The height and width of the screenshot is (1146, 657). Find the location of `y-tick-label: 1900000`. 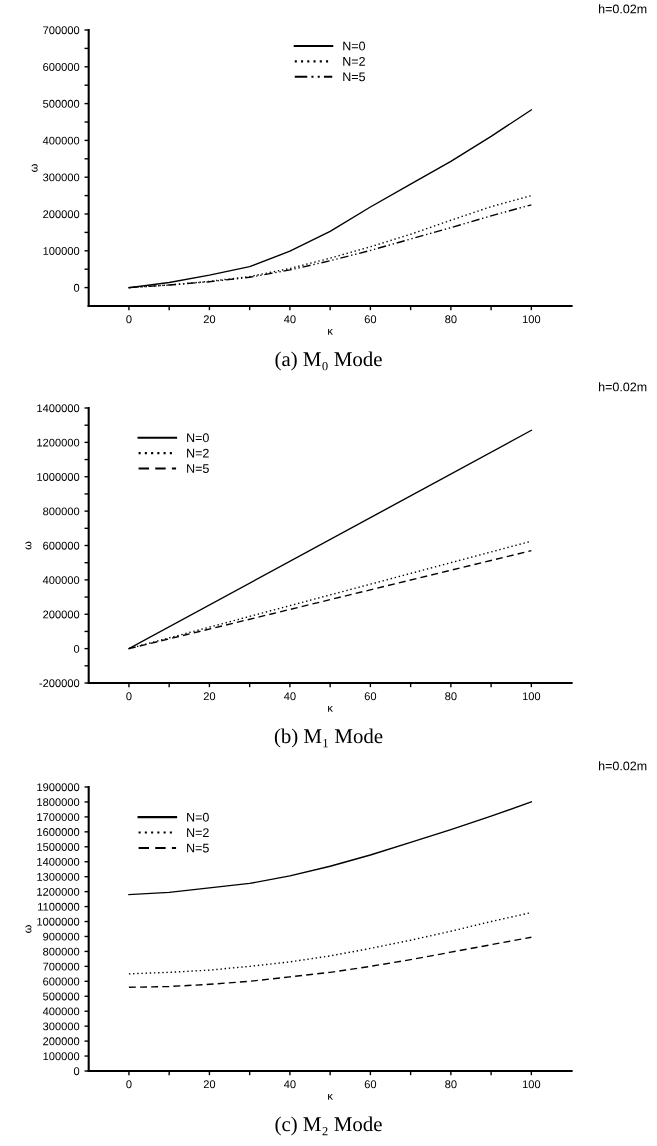

y-tick-label: 1900000 is located at coordinates (58, 787).